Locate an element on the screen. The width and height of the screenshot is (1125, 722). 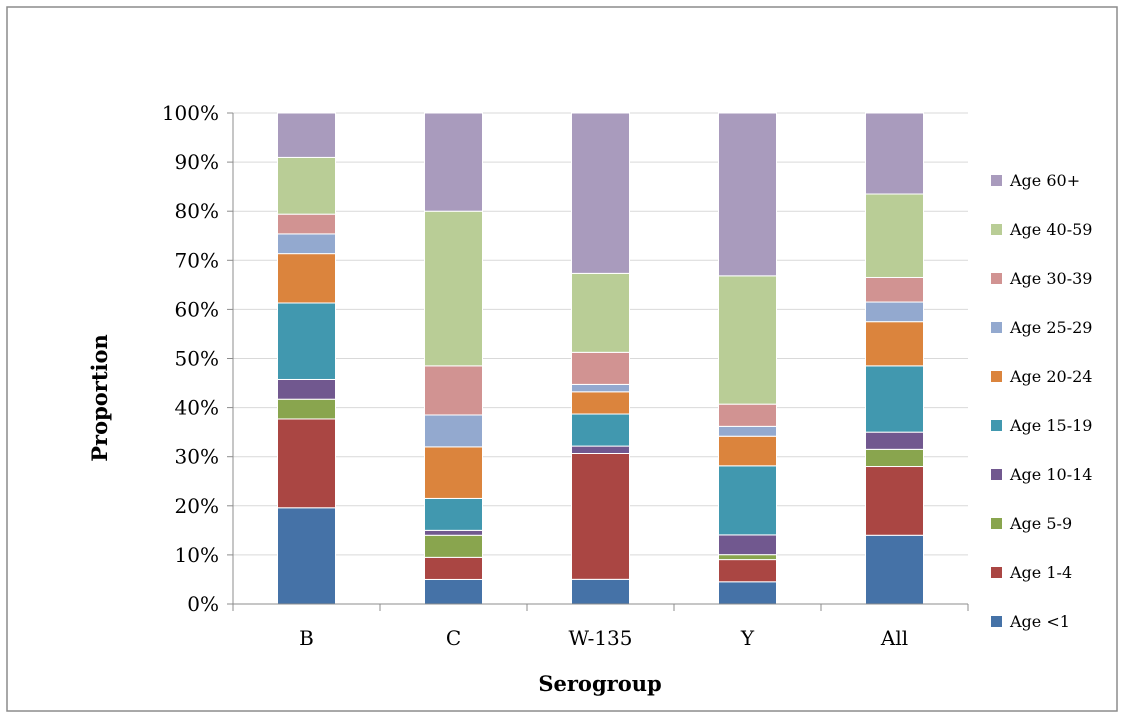
x-tick-label: All is located at coordinates (894, 638).